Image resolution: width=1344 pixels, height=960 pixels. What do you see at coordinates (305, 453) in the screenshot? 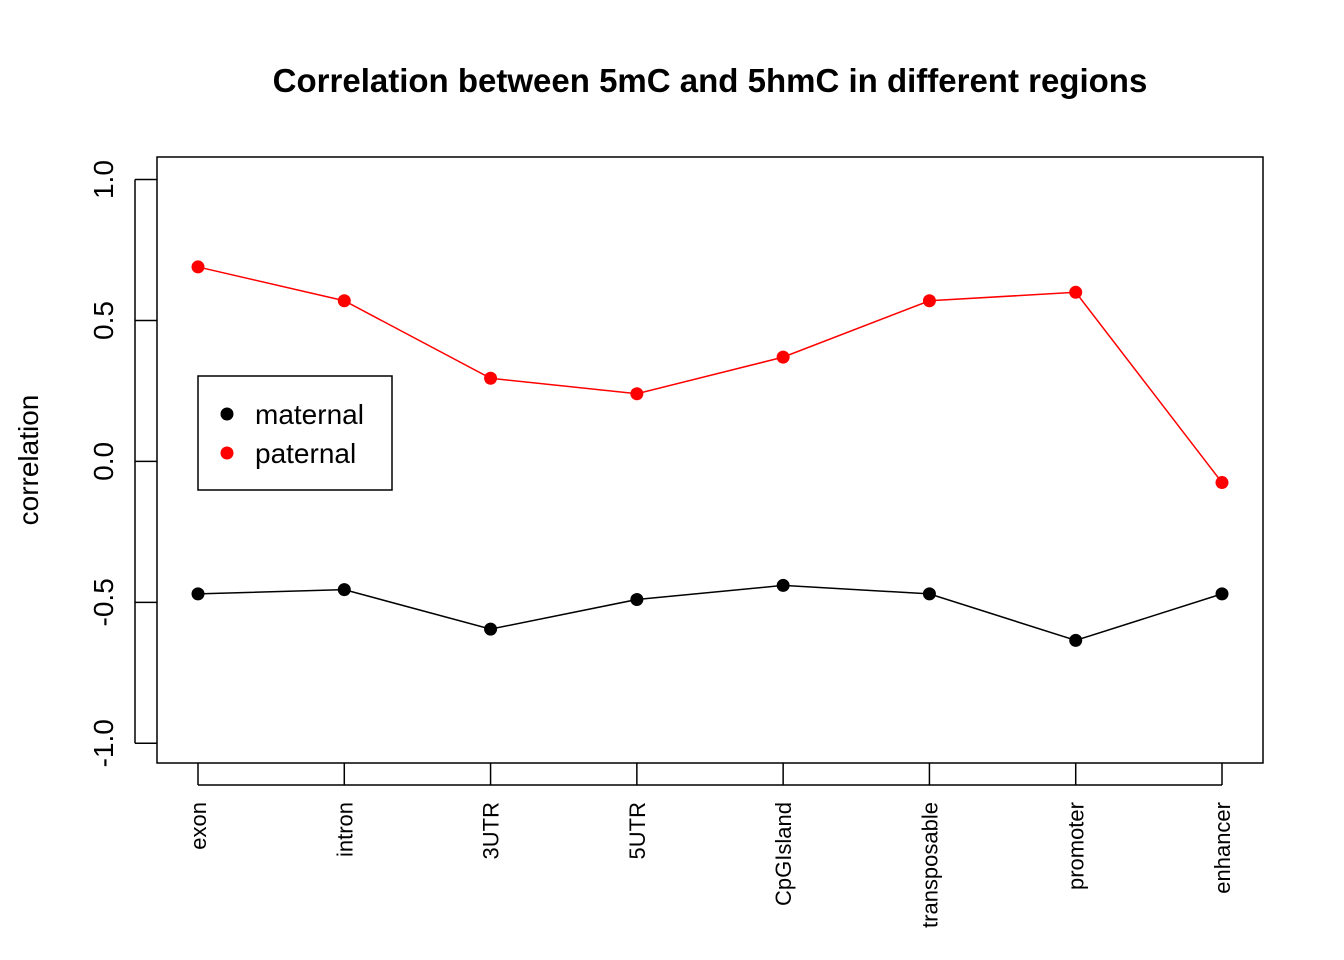
I see `legend-label-paternal: paternal` at bounding box center [305, 453].